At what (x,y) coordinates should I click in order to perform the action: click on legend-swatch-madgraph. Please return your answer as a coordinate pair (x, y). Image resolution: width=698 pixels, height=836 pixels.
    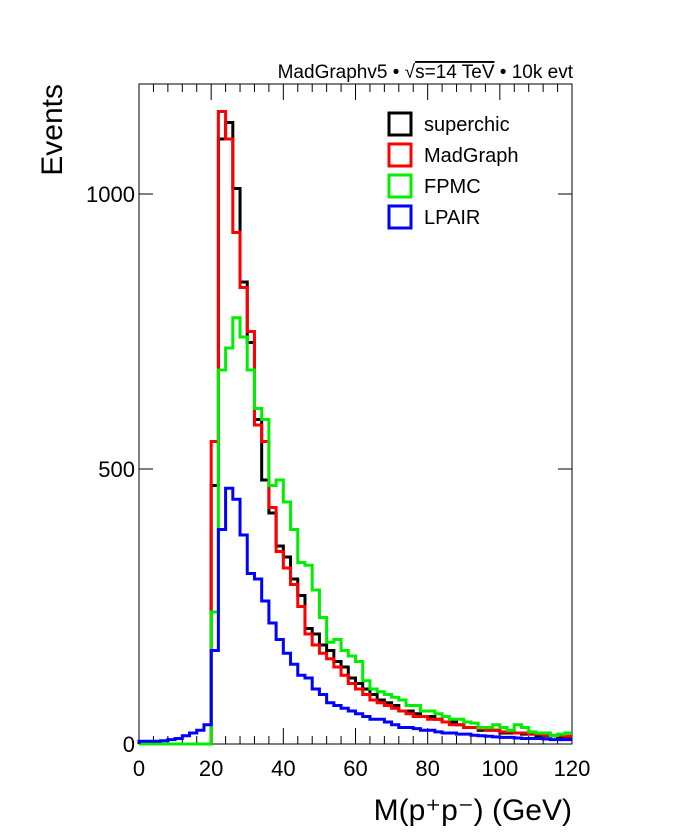
    Looking at the image, I should click on (400, 155).